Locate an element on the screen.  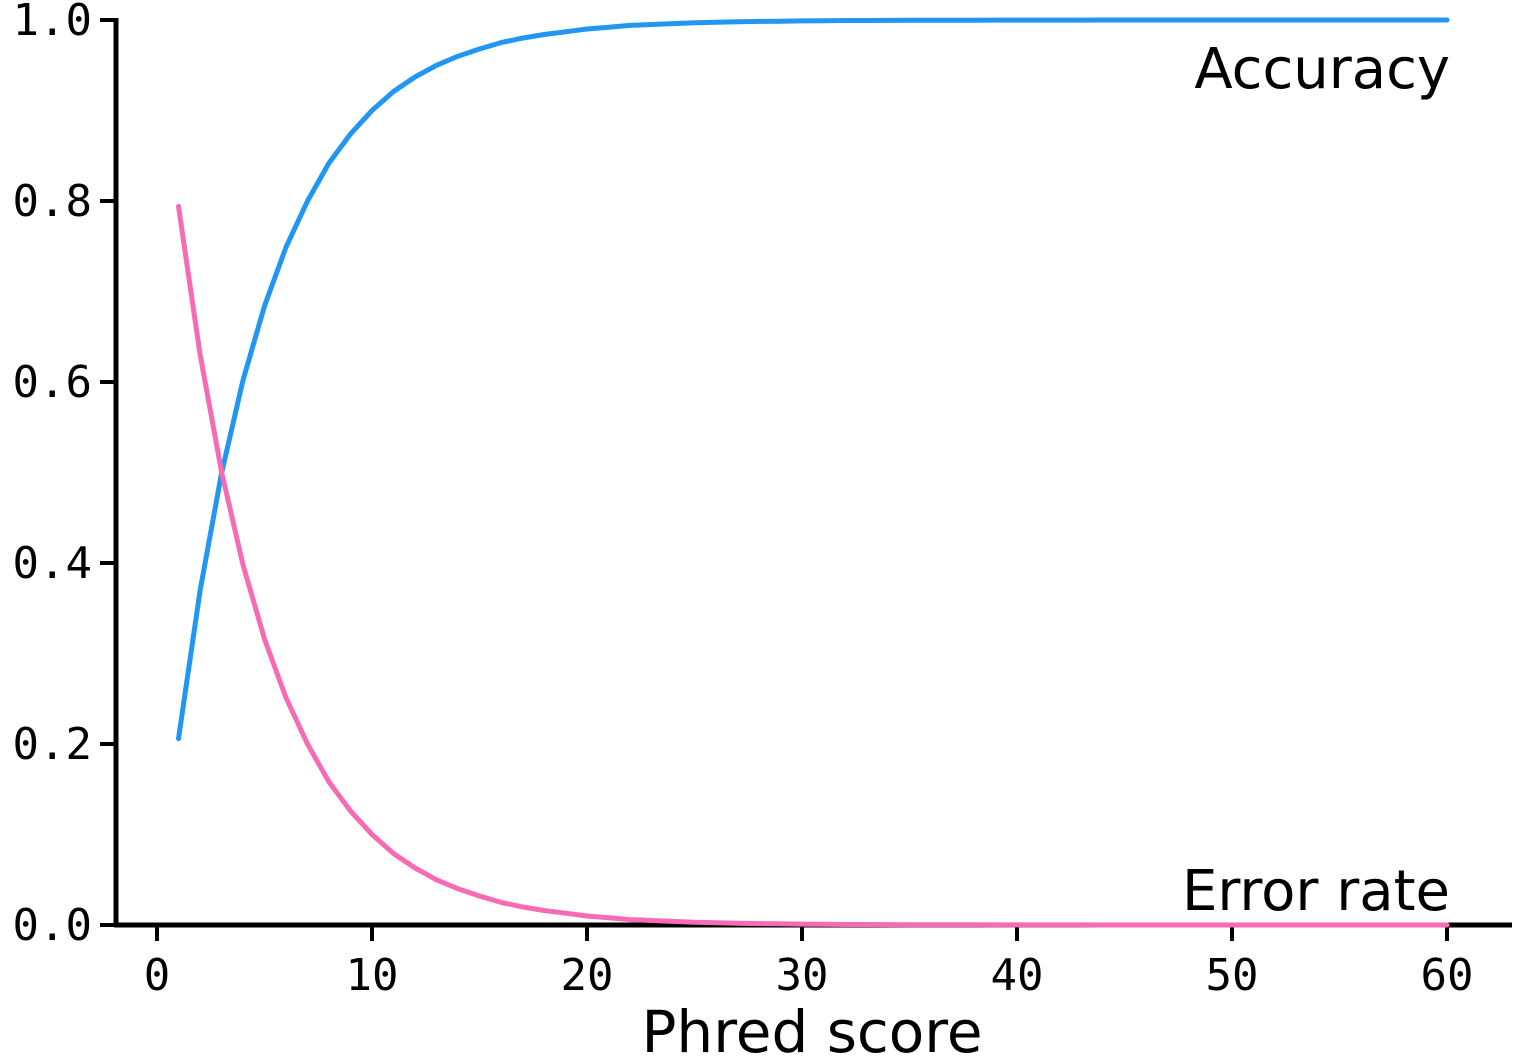
y-tick-label: 0.6 is located at coordinates (52, 382).